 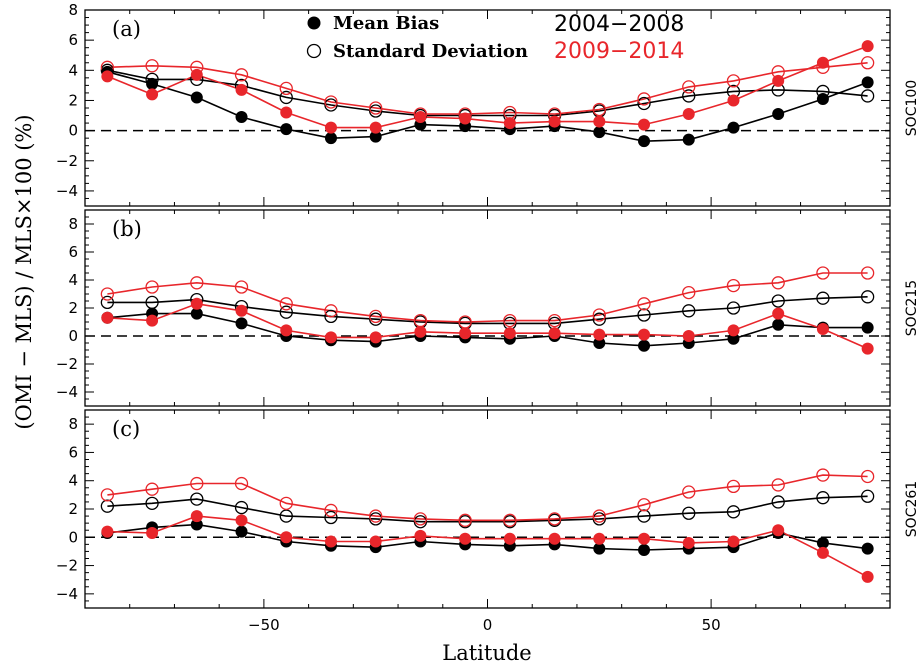 What do you see at coordinates (24, 271) in the screenshot?
I see `y-axis-label: (OMI − MLS) / MLS×100 (%)` at bounding box center [24, 271].